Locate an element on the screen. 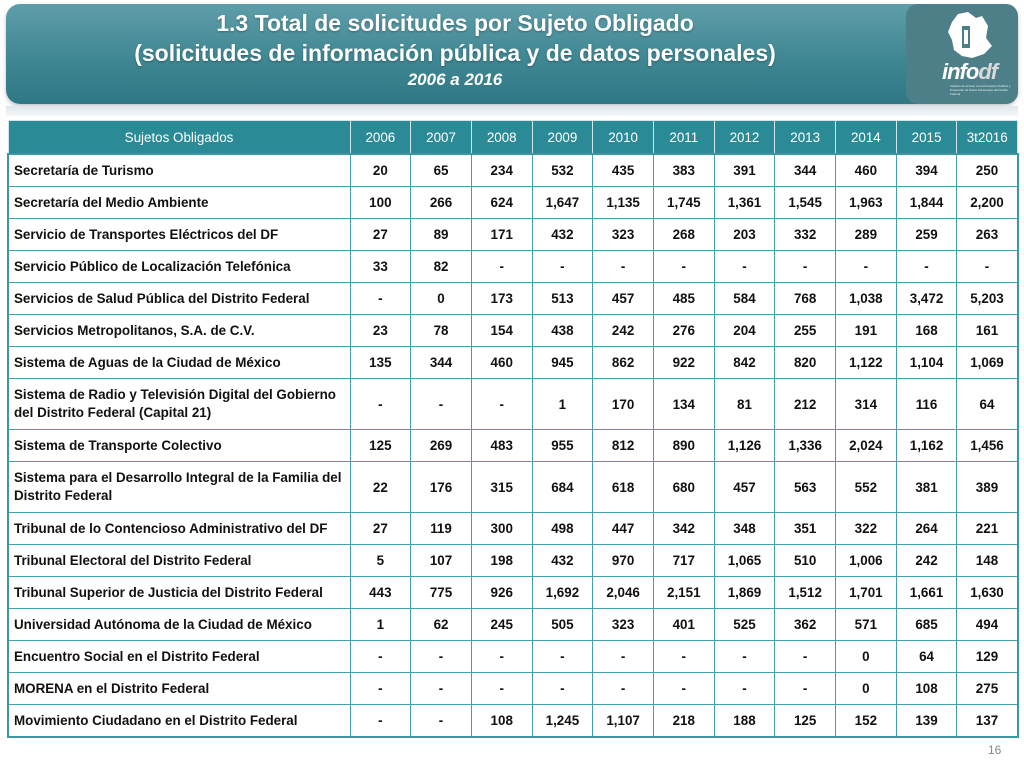  value-cell: 483 is located at coordinates (501, 445).